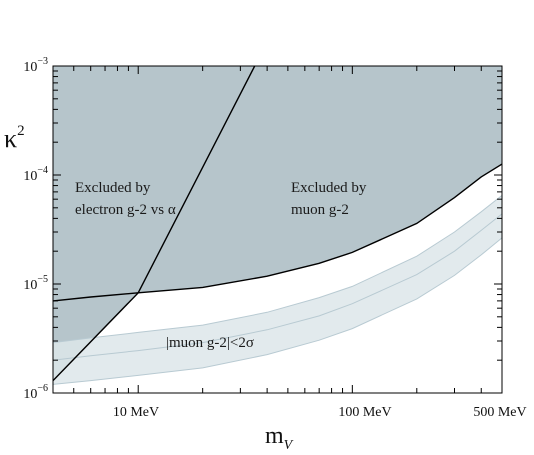 The image size is (534, 455). Describe the element at coordinates (279, 438) in the screenshot. I see `x-axis-title: mV` at that location.